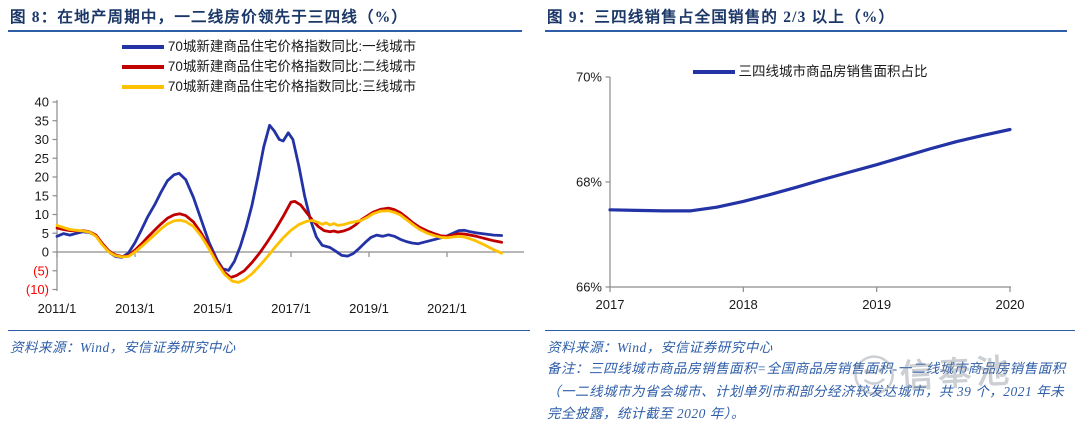 The width and height of the screenshot is (1080, 439). I want to click on legend-item-tier3: 70城新建商品住宅价格指数同比:三线城市, so click(269, 87).